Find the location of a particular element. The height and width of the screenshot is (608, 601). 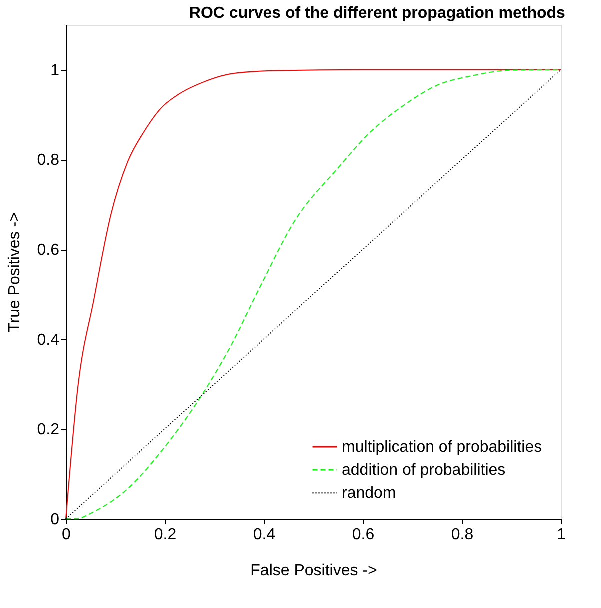

x-tick-label: 0.2 is located at coordinates (165, 535).